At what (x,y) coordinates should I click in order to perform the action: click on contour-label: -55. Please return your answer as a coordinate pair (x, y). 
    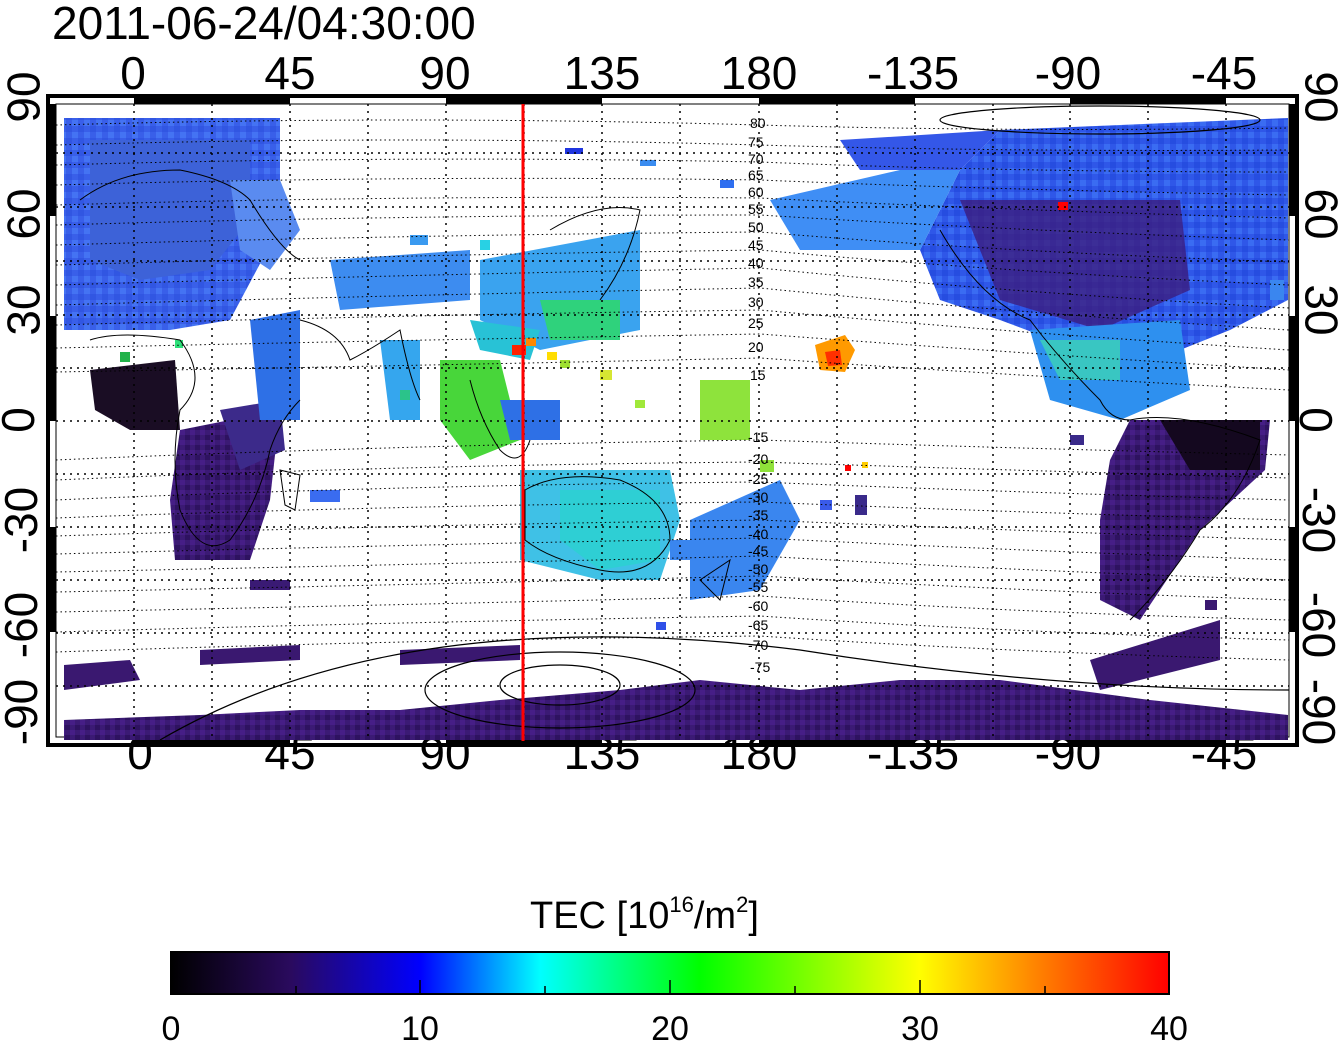
    Looking at the image, I should click on (758, 587).